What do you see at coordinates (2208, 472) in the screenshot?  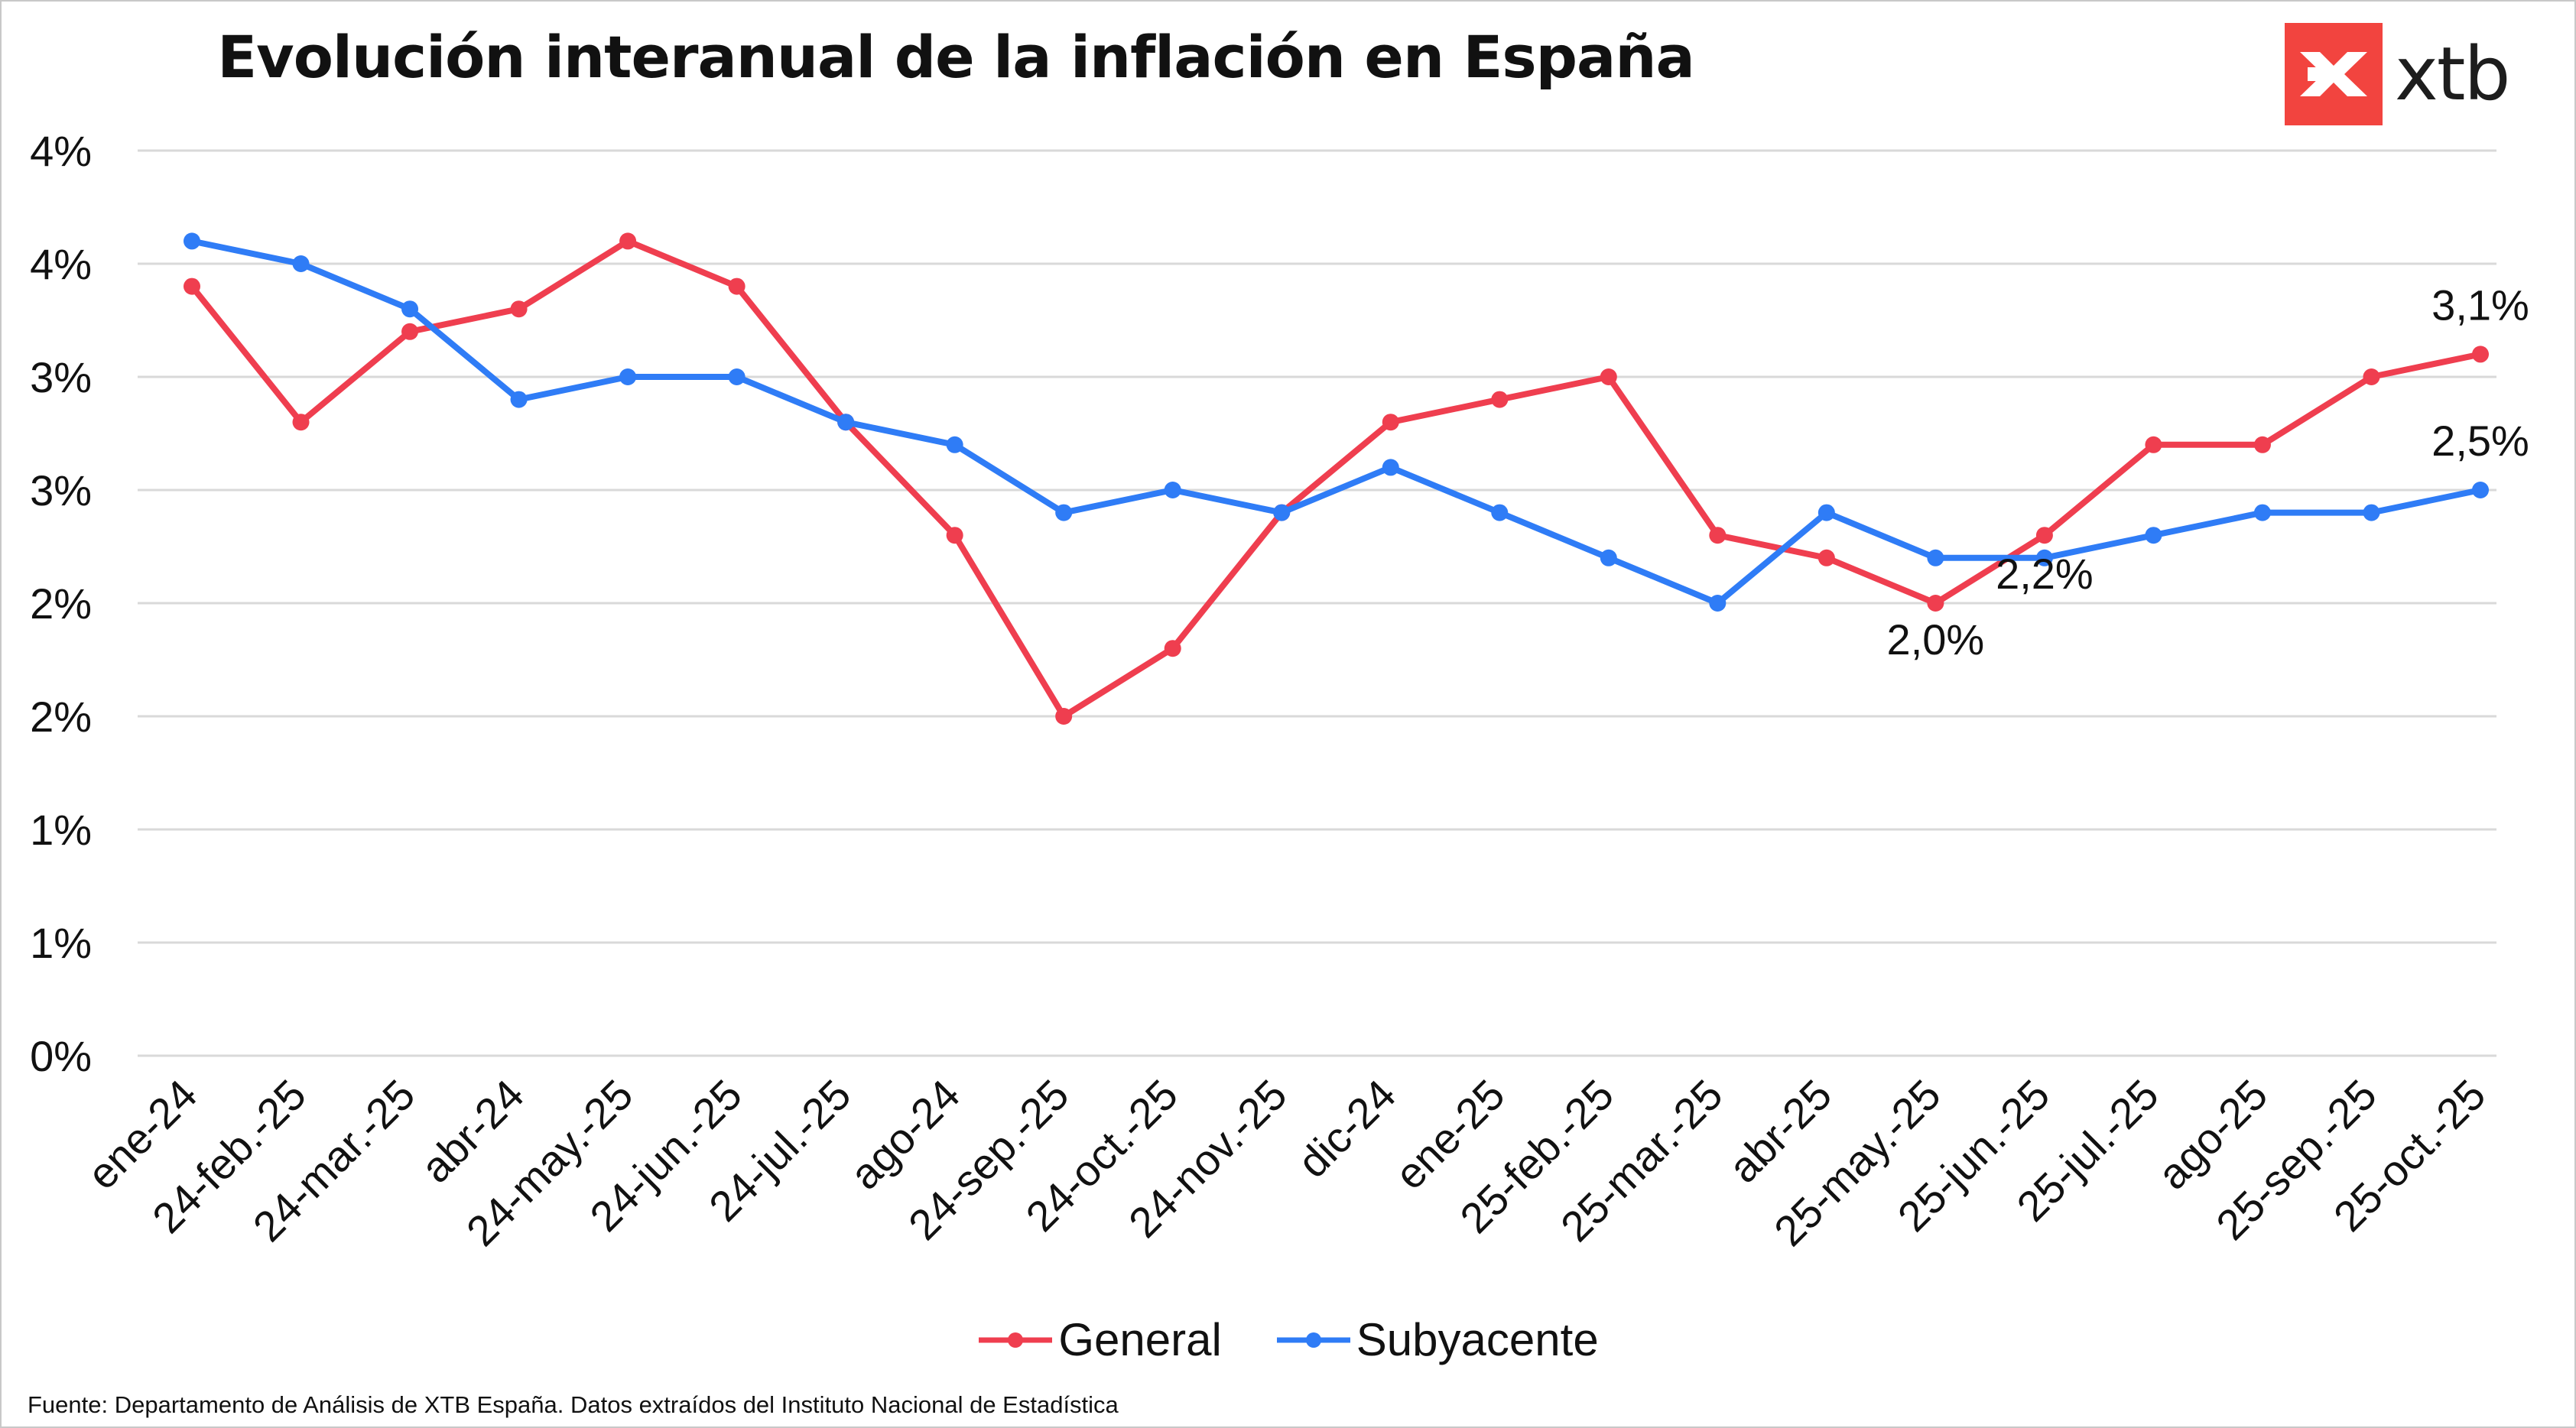 I see `data-labels: 3,1% 2,5% 2,0%2,2%` at bounding box center [2208, 472].